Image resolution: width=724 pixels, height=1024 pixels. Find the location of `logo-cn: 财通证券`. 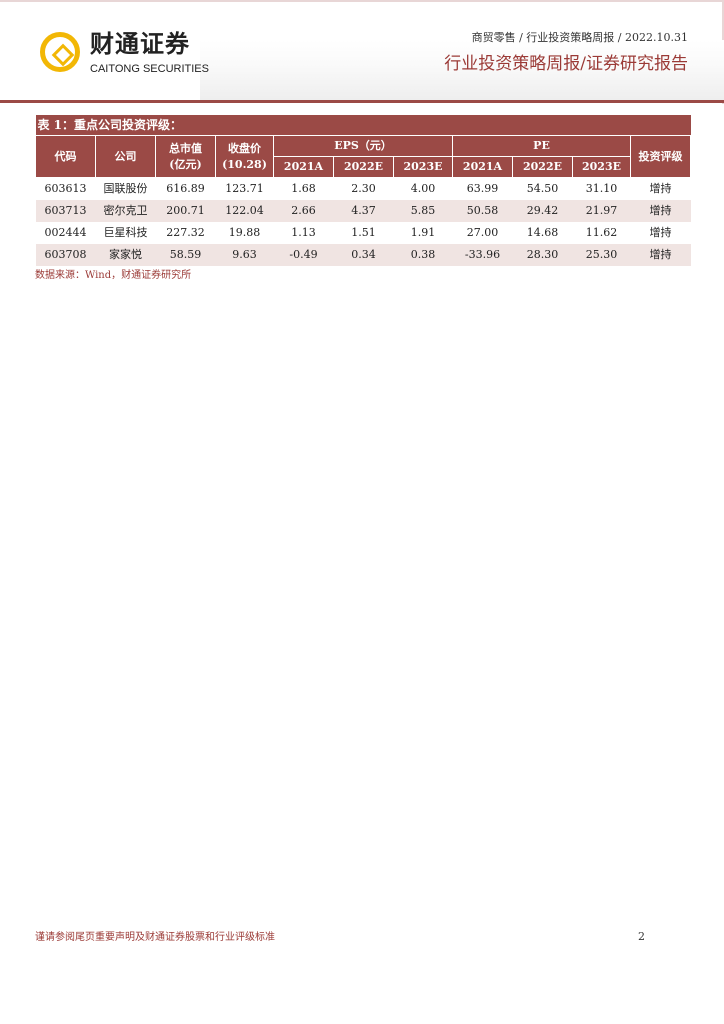

logo-cn: 财通证券 is located at coordinates (140, 44).